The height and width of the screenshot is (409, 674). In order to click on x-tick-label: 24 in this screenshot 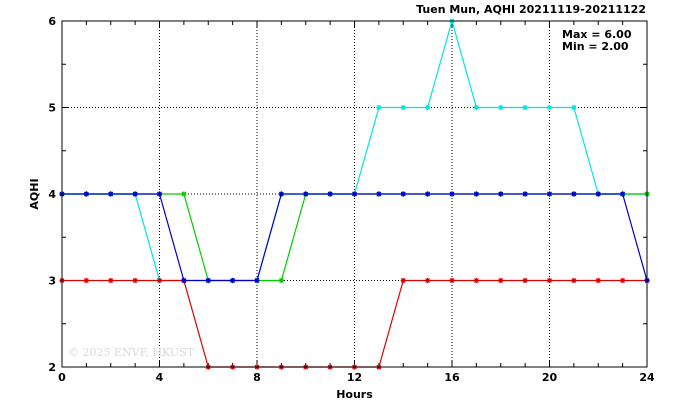, I will do `click(647, 377)`.